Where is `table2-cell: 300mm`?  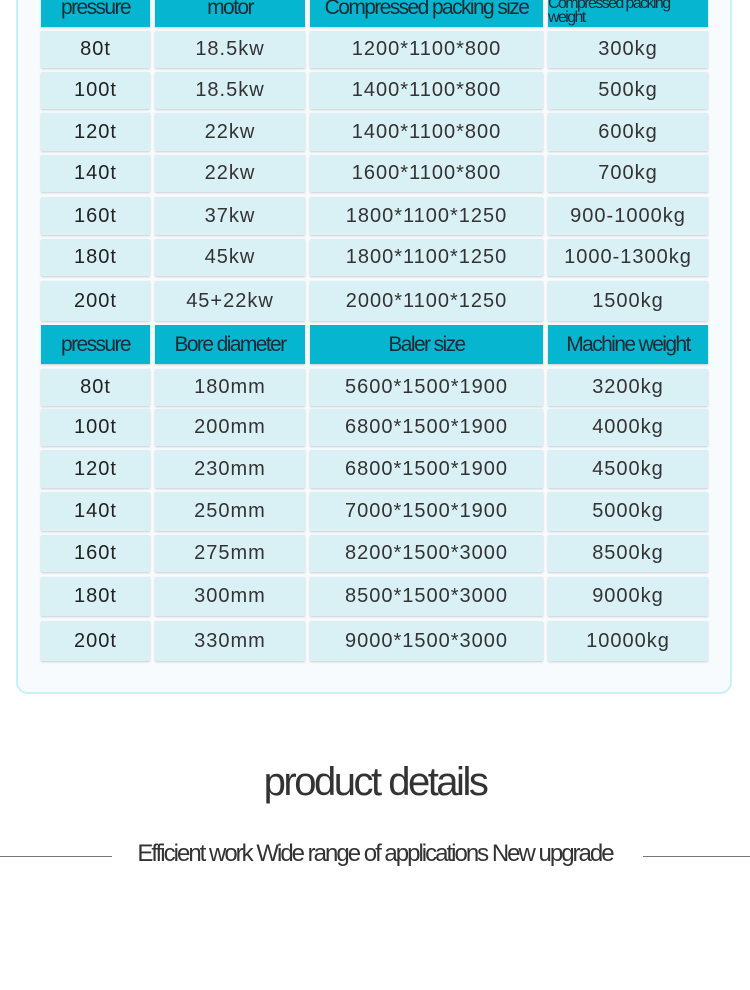 table2-cell: 300mm is located at coordinates (230, 596).